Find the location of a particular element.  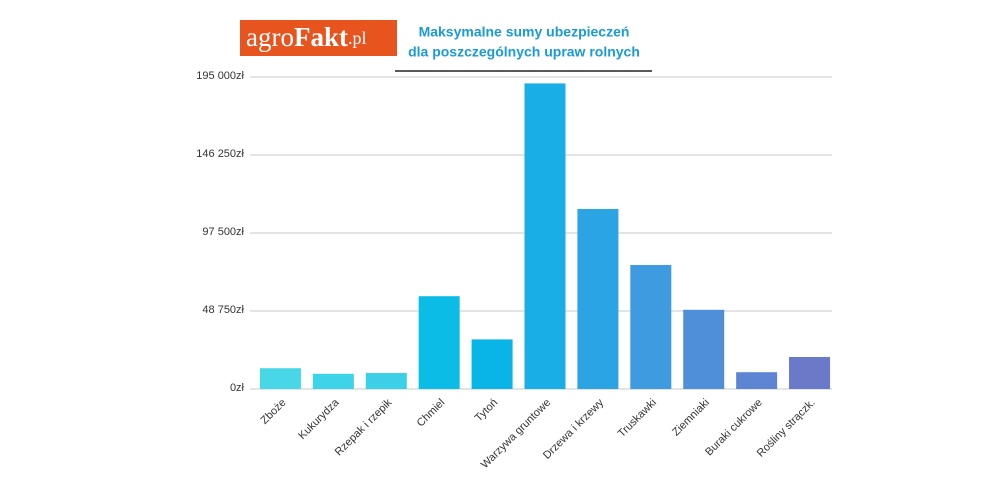

y-tick-label: 97 500zł is located at coordinates (223, 232).